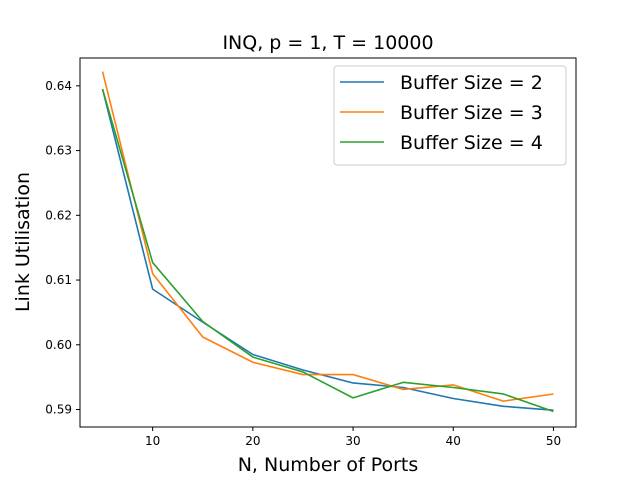 The image size is (640, 480). I want to click on x-tick-label: 30, so click(352, 441).